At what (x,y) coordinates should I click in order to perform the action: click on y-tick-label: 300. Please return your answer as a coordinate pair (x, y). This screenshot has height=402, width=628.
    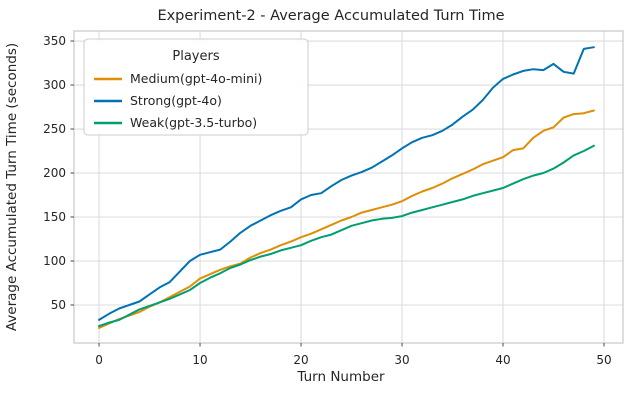
    Looking at the image, I should click on (54, 85).